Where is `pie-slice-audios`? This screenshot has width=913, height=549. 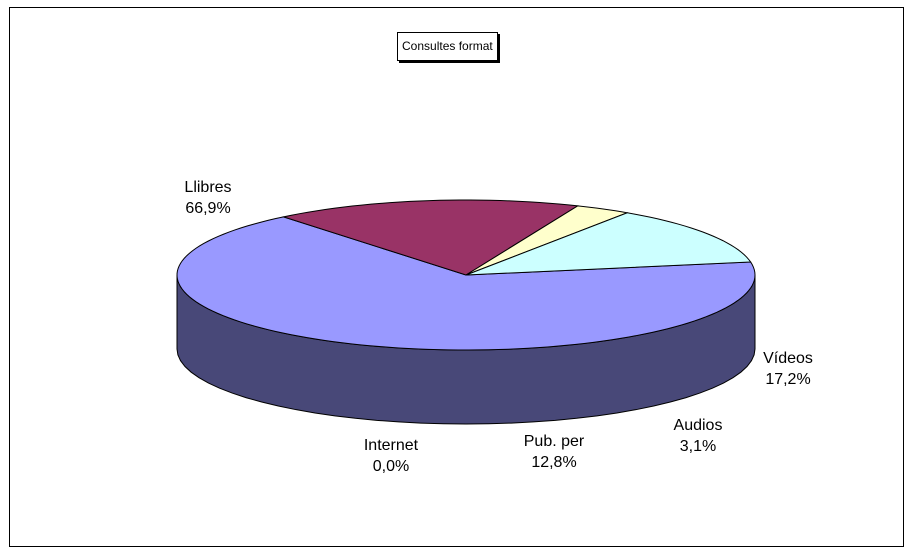
pie-slice-audios is located at coordinates (547, 240).